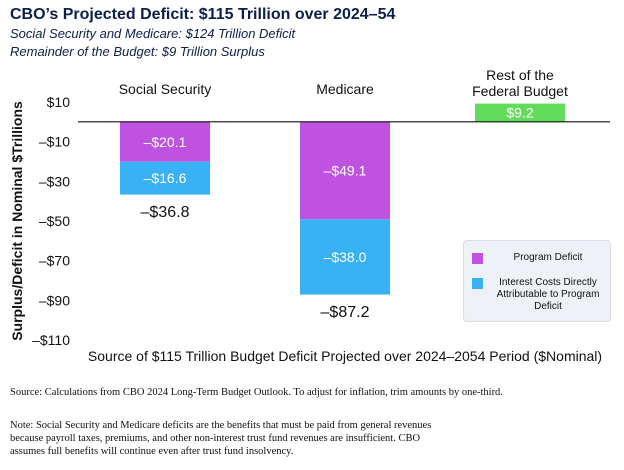  I want to click on y-tick-label: –$110, so click(51, 340).